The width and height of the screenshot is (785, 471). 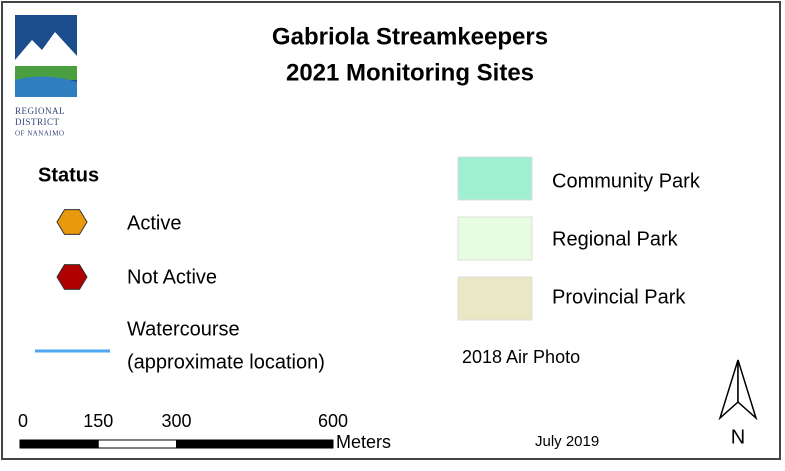 What do you see at coordinates (619, 297) in the screenshot?
I see `legend-label: Provincial Park` at bounding box center [619, 297].